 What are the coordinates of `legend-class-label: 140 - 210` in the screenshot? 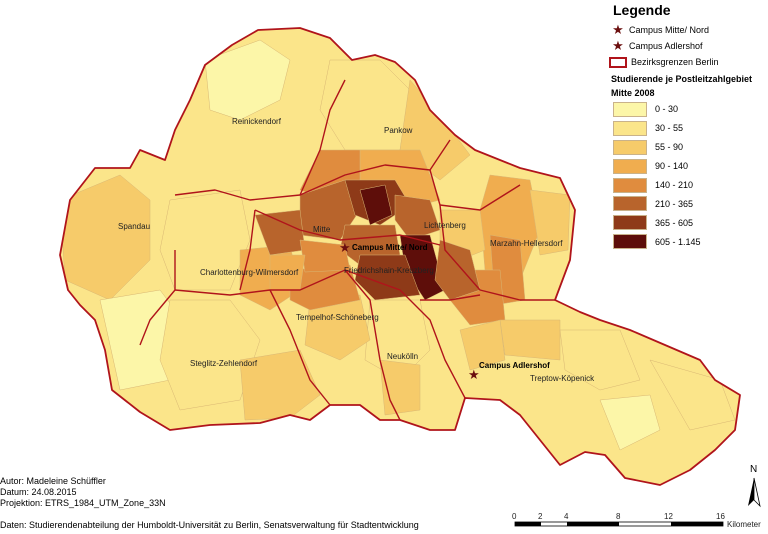 It's located at (674, 185).